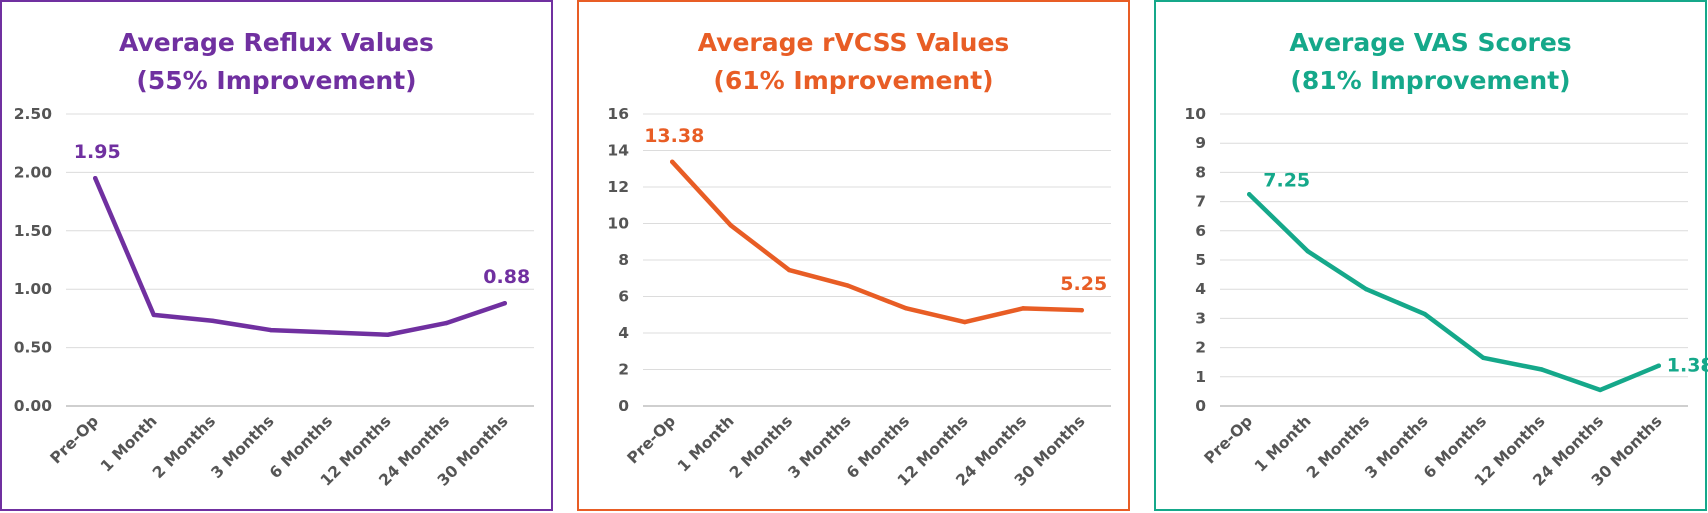  What do you see at coordinates (506, 277) in the screenshot?
I see `data-label: 0.88` at bounding box center [506, 277].